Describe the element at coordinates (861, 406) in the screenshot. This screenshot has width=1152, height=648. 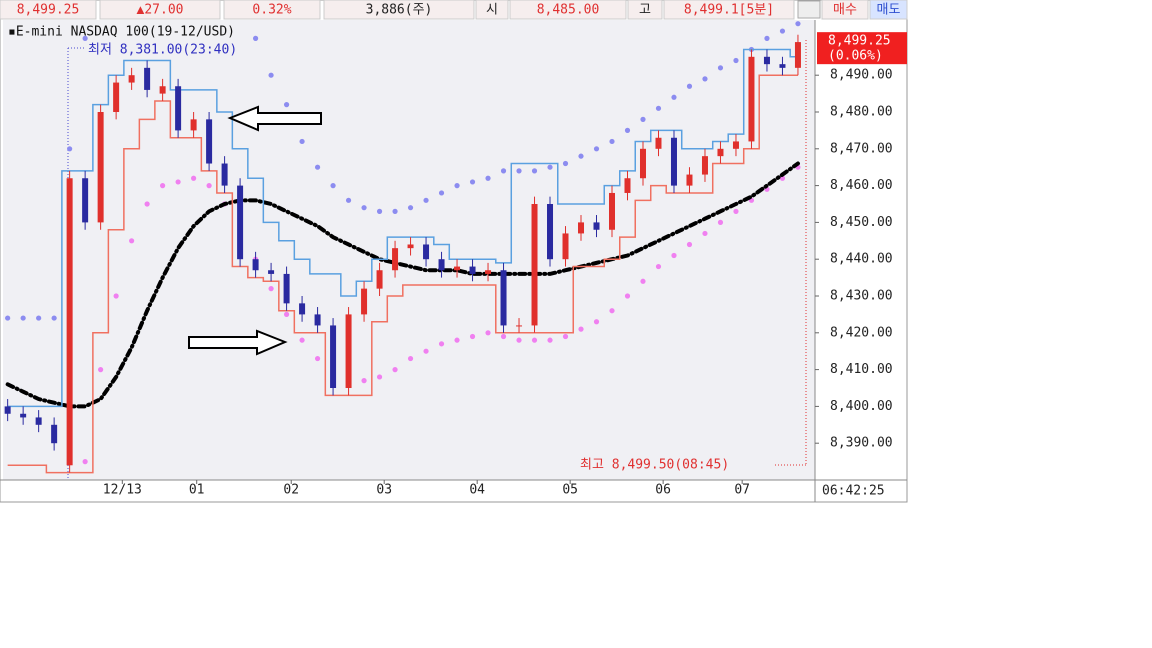
I see `y-tick-label: 8,400.00` at that location.